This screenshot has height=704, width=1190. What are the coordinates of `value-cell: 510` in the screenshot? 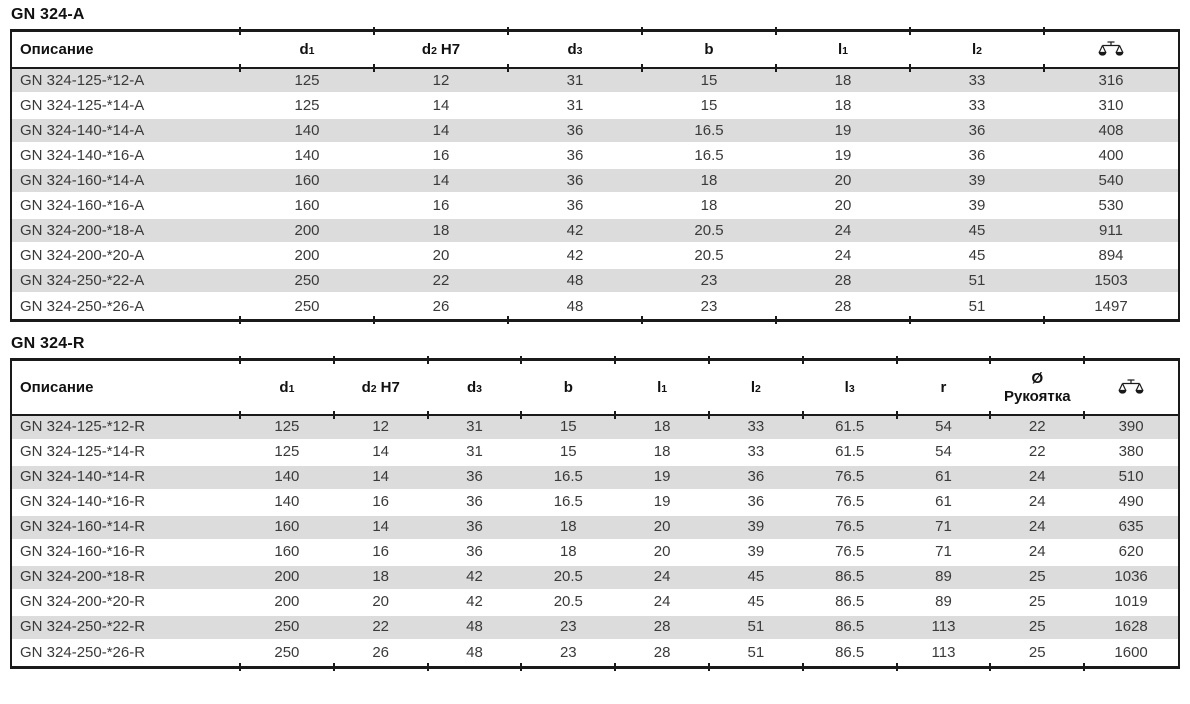 It's located at (1131, 478).